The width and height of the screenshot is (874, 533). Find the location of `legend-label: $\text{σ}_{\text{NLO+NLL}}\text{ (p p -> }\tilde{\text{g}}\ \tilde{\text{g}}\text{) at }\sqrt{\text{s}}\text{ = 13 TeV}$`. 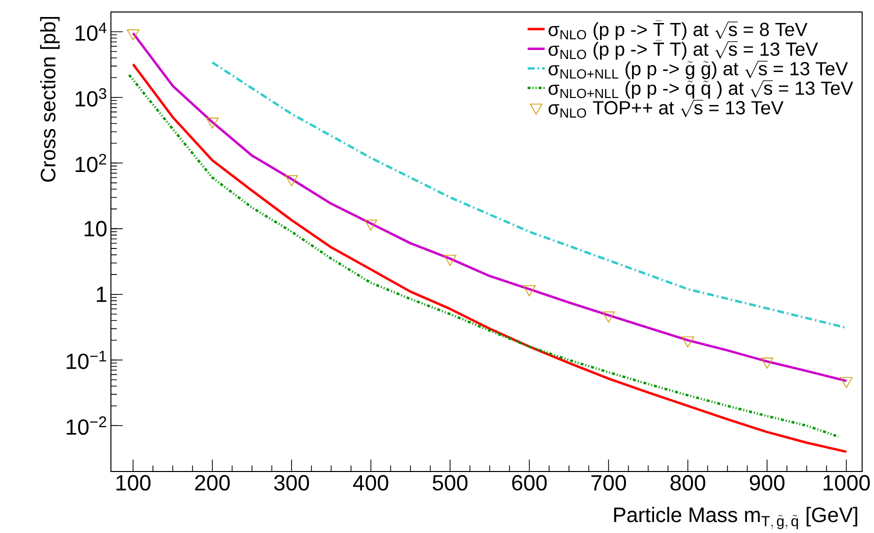

legend-label: $\text{σ}_{\text{NLO+NLL}}\text{ (p p -> }\tilde{\text{g}}\ \tilde{\text{g}}\text{) at }\sqrt{\text{s}}\text{ = 13 TeV}$ is located at coordinates (698, 69).